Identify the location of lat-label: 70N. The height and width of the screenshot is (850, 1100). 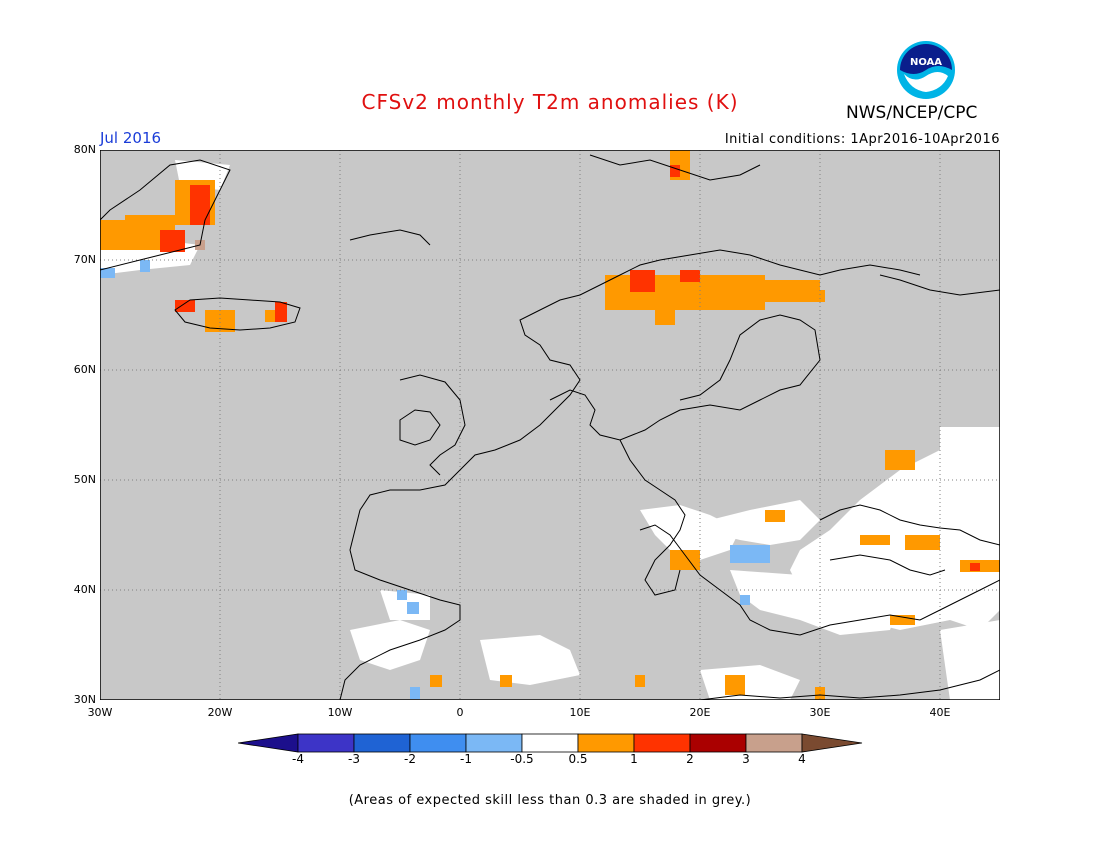
(84, 259).